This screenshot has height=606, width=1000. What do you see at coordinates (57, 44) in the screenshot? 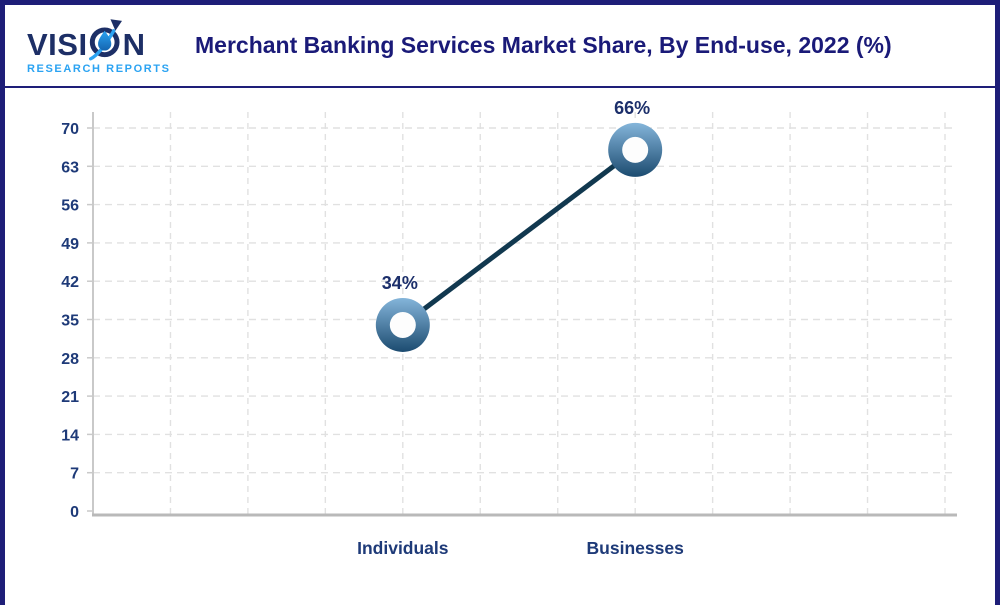
I see `brand-word-start: VISI` at bounding box center [57, 44].